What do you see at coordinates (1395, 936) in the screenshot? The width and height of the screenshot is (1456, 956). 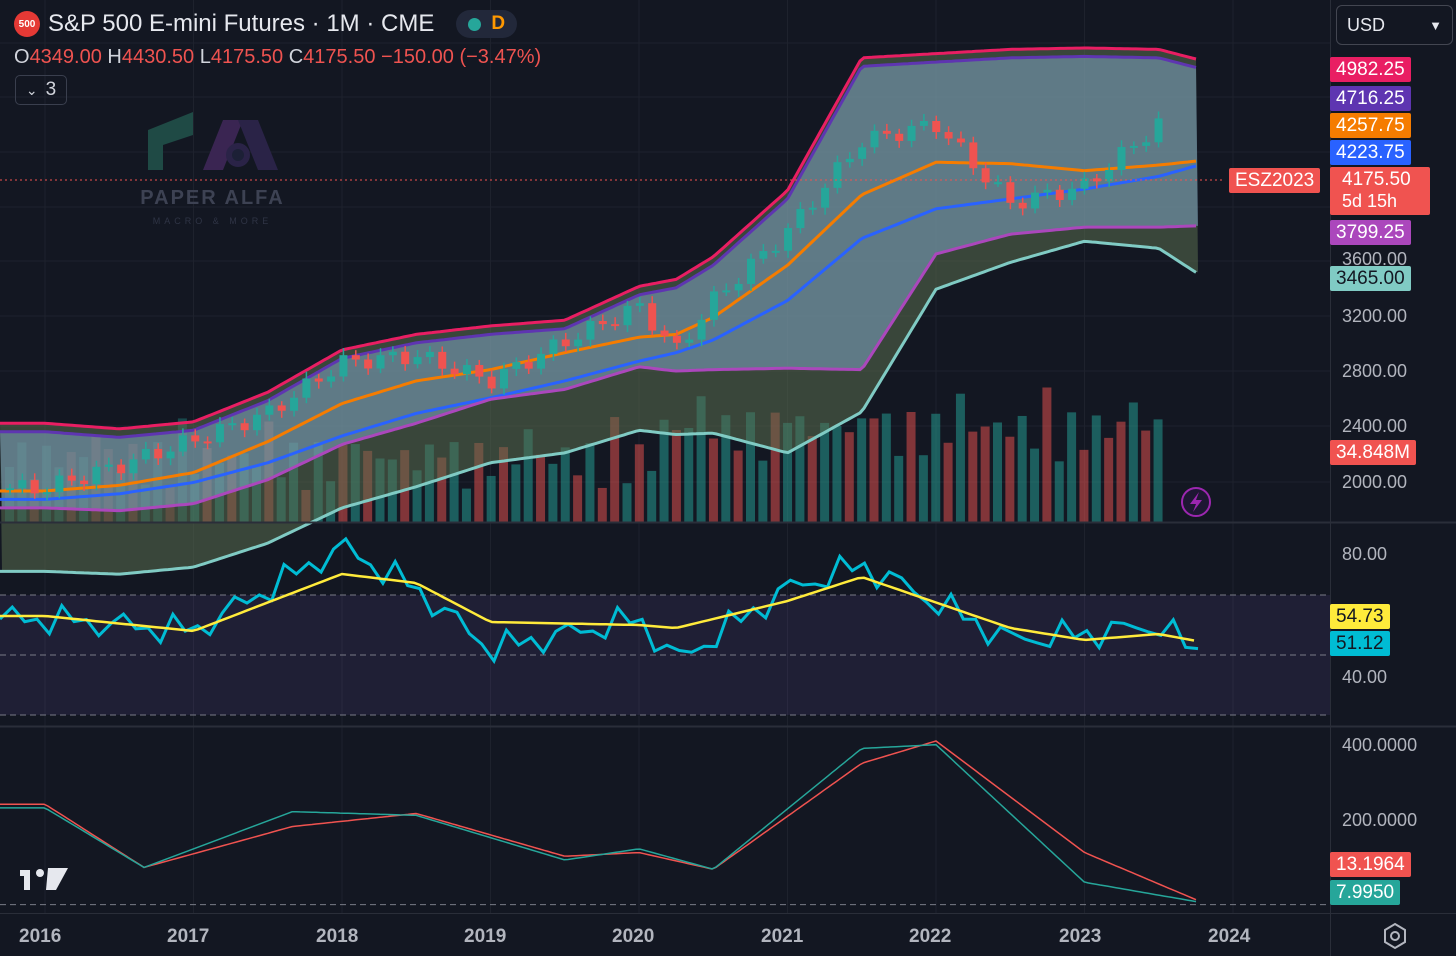 I see `settings-gear-icon` at bounding box center [1395, 936].